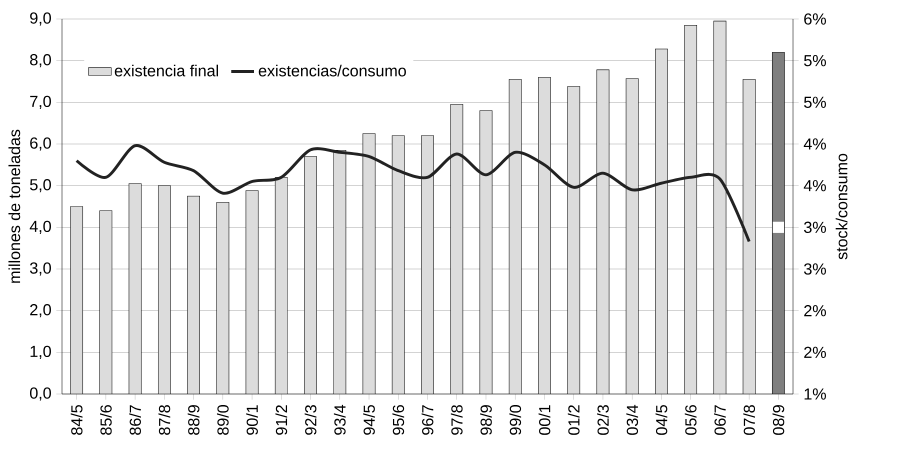  Describe the element at coordinates (135, 420) in the screenshot. I see `x-tick-label: 86/7` at that location.